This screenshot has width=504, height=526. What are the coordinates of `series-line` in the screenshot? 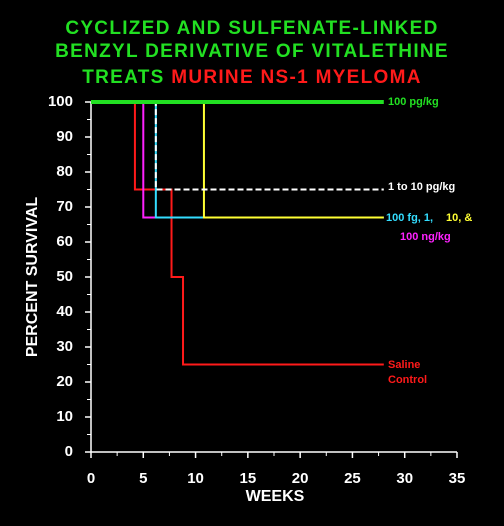 It's located at (200, 160).